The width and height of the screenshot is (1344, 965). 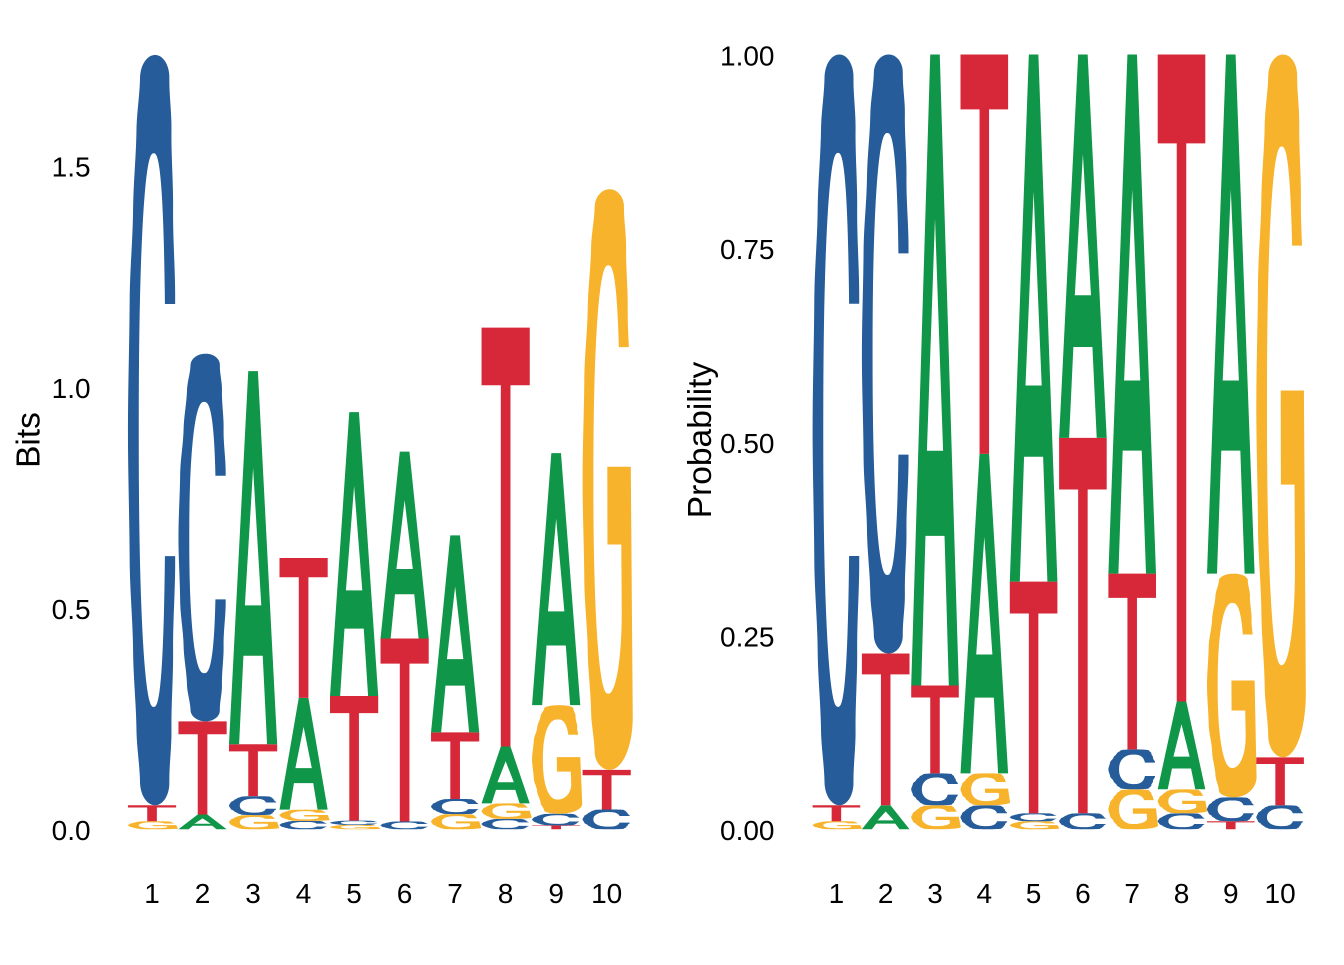 What do you see at coordinates (747, 56) in the screenshot?
I see `svg-text: 1.00` at bounding box center [747, 56].